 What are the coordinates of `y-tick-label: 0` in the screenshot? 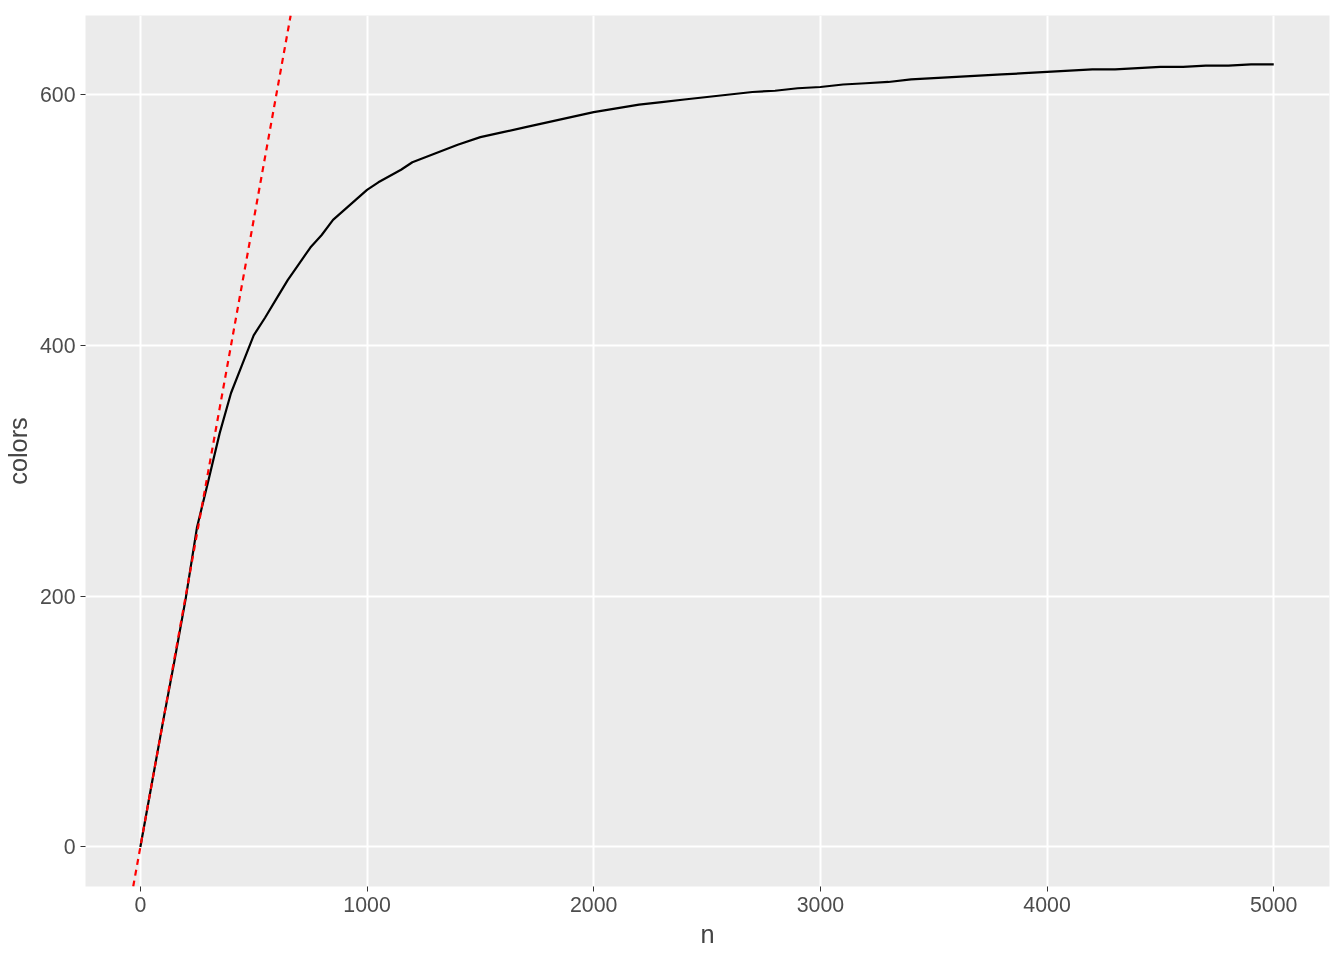 It's located at (69, 847).